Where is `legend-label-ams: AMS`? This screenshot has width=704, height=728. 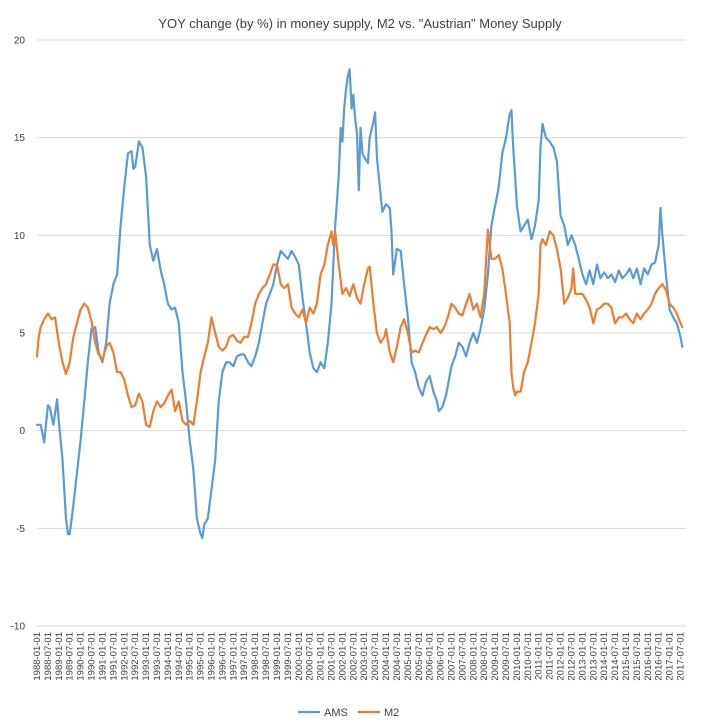
legend-label-ams: AMS is located at coordinates (336, 713).